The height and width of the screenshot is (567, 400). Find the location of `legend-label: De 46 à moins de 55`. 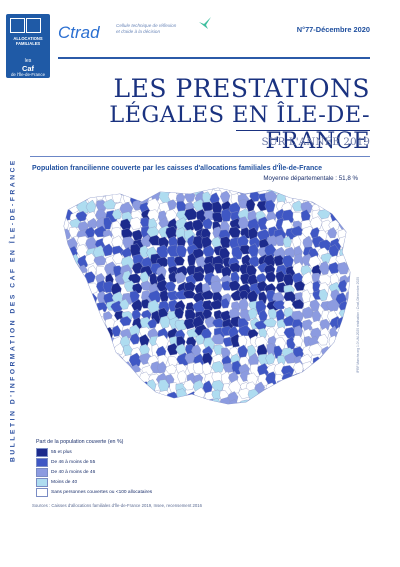

legend-label: De 46 à moins de 55 is located at coordinates (73, 462).